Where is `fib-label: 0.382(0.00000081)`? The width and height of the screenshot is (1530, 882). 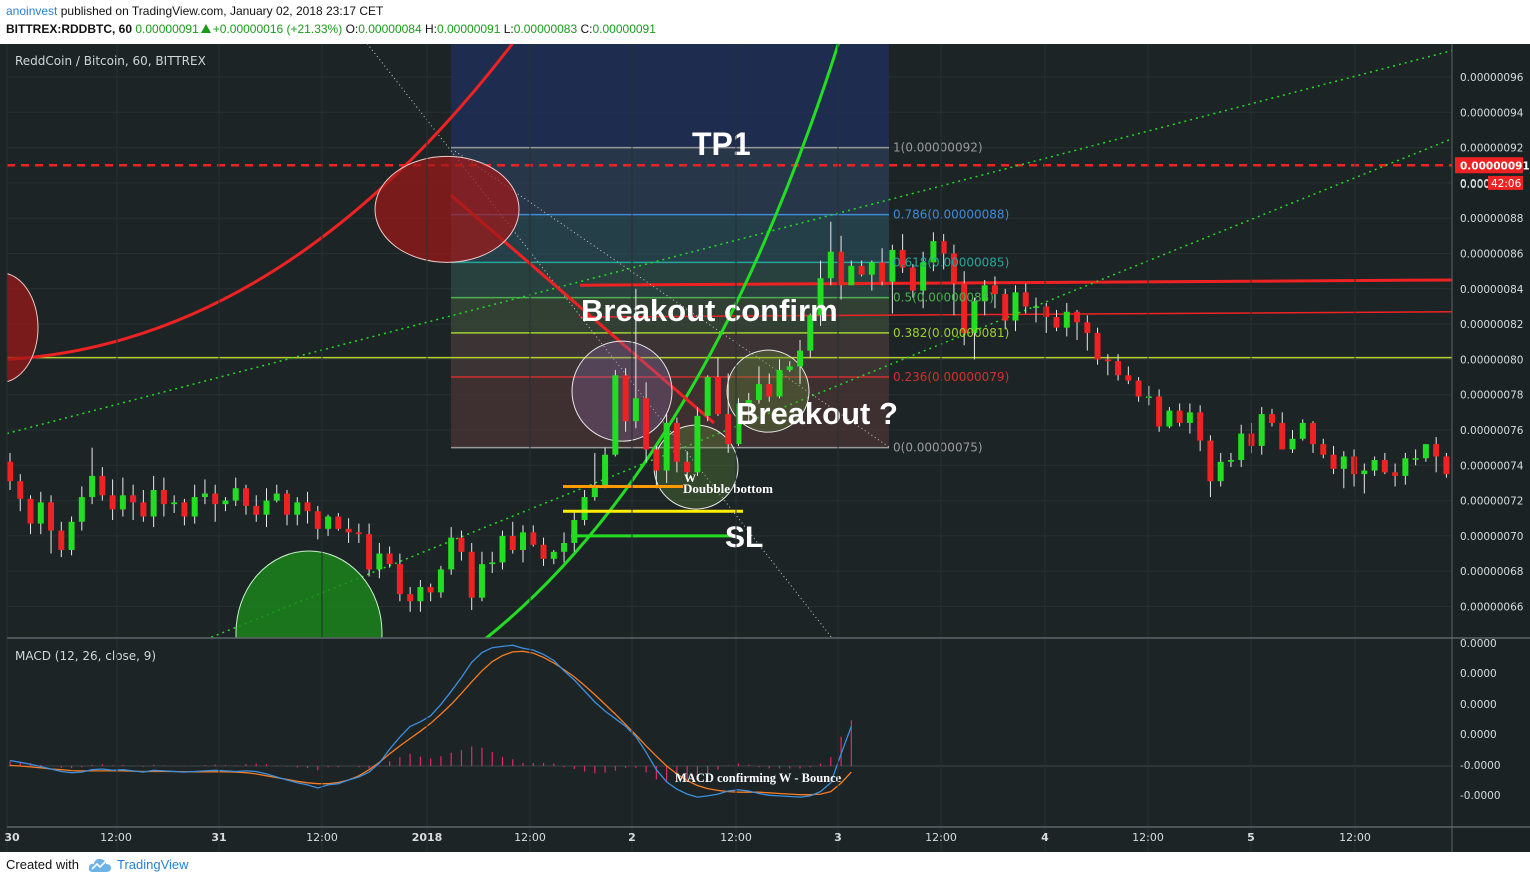
fib-label: 0.382(0.00000081) is located at coordinates (951, 333).